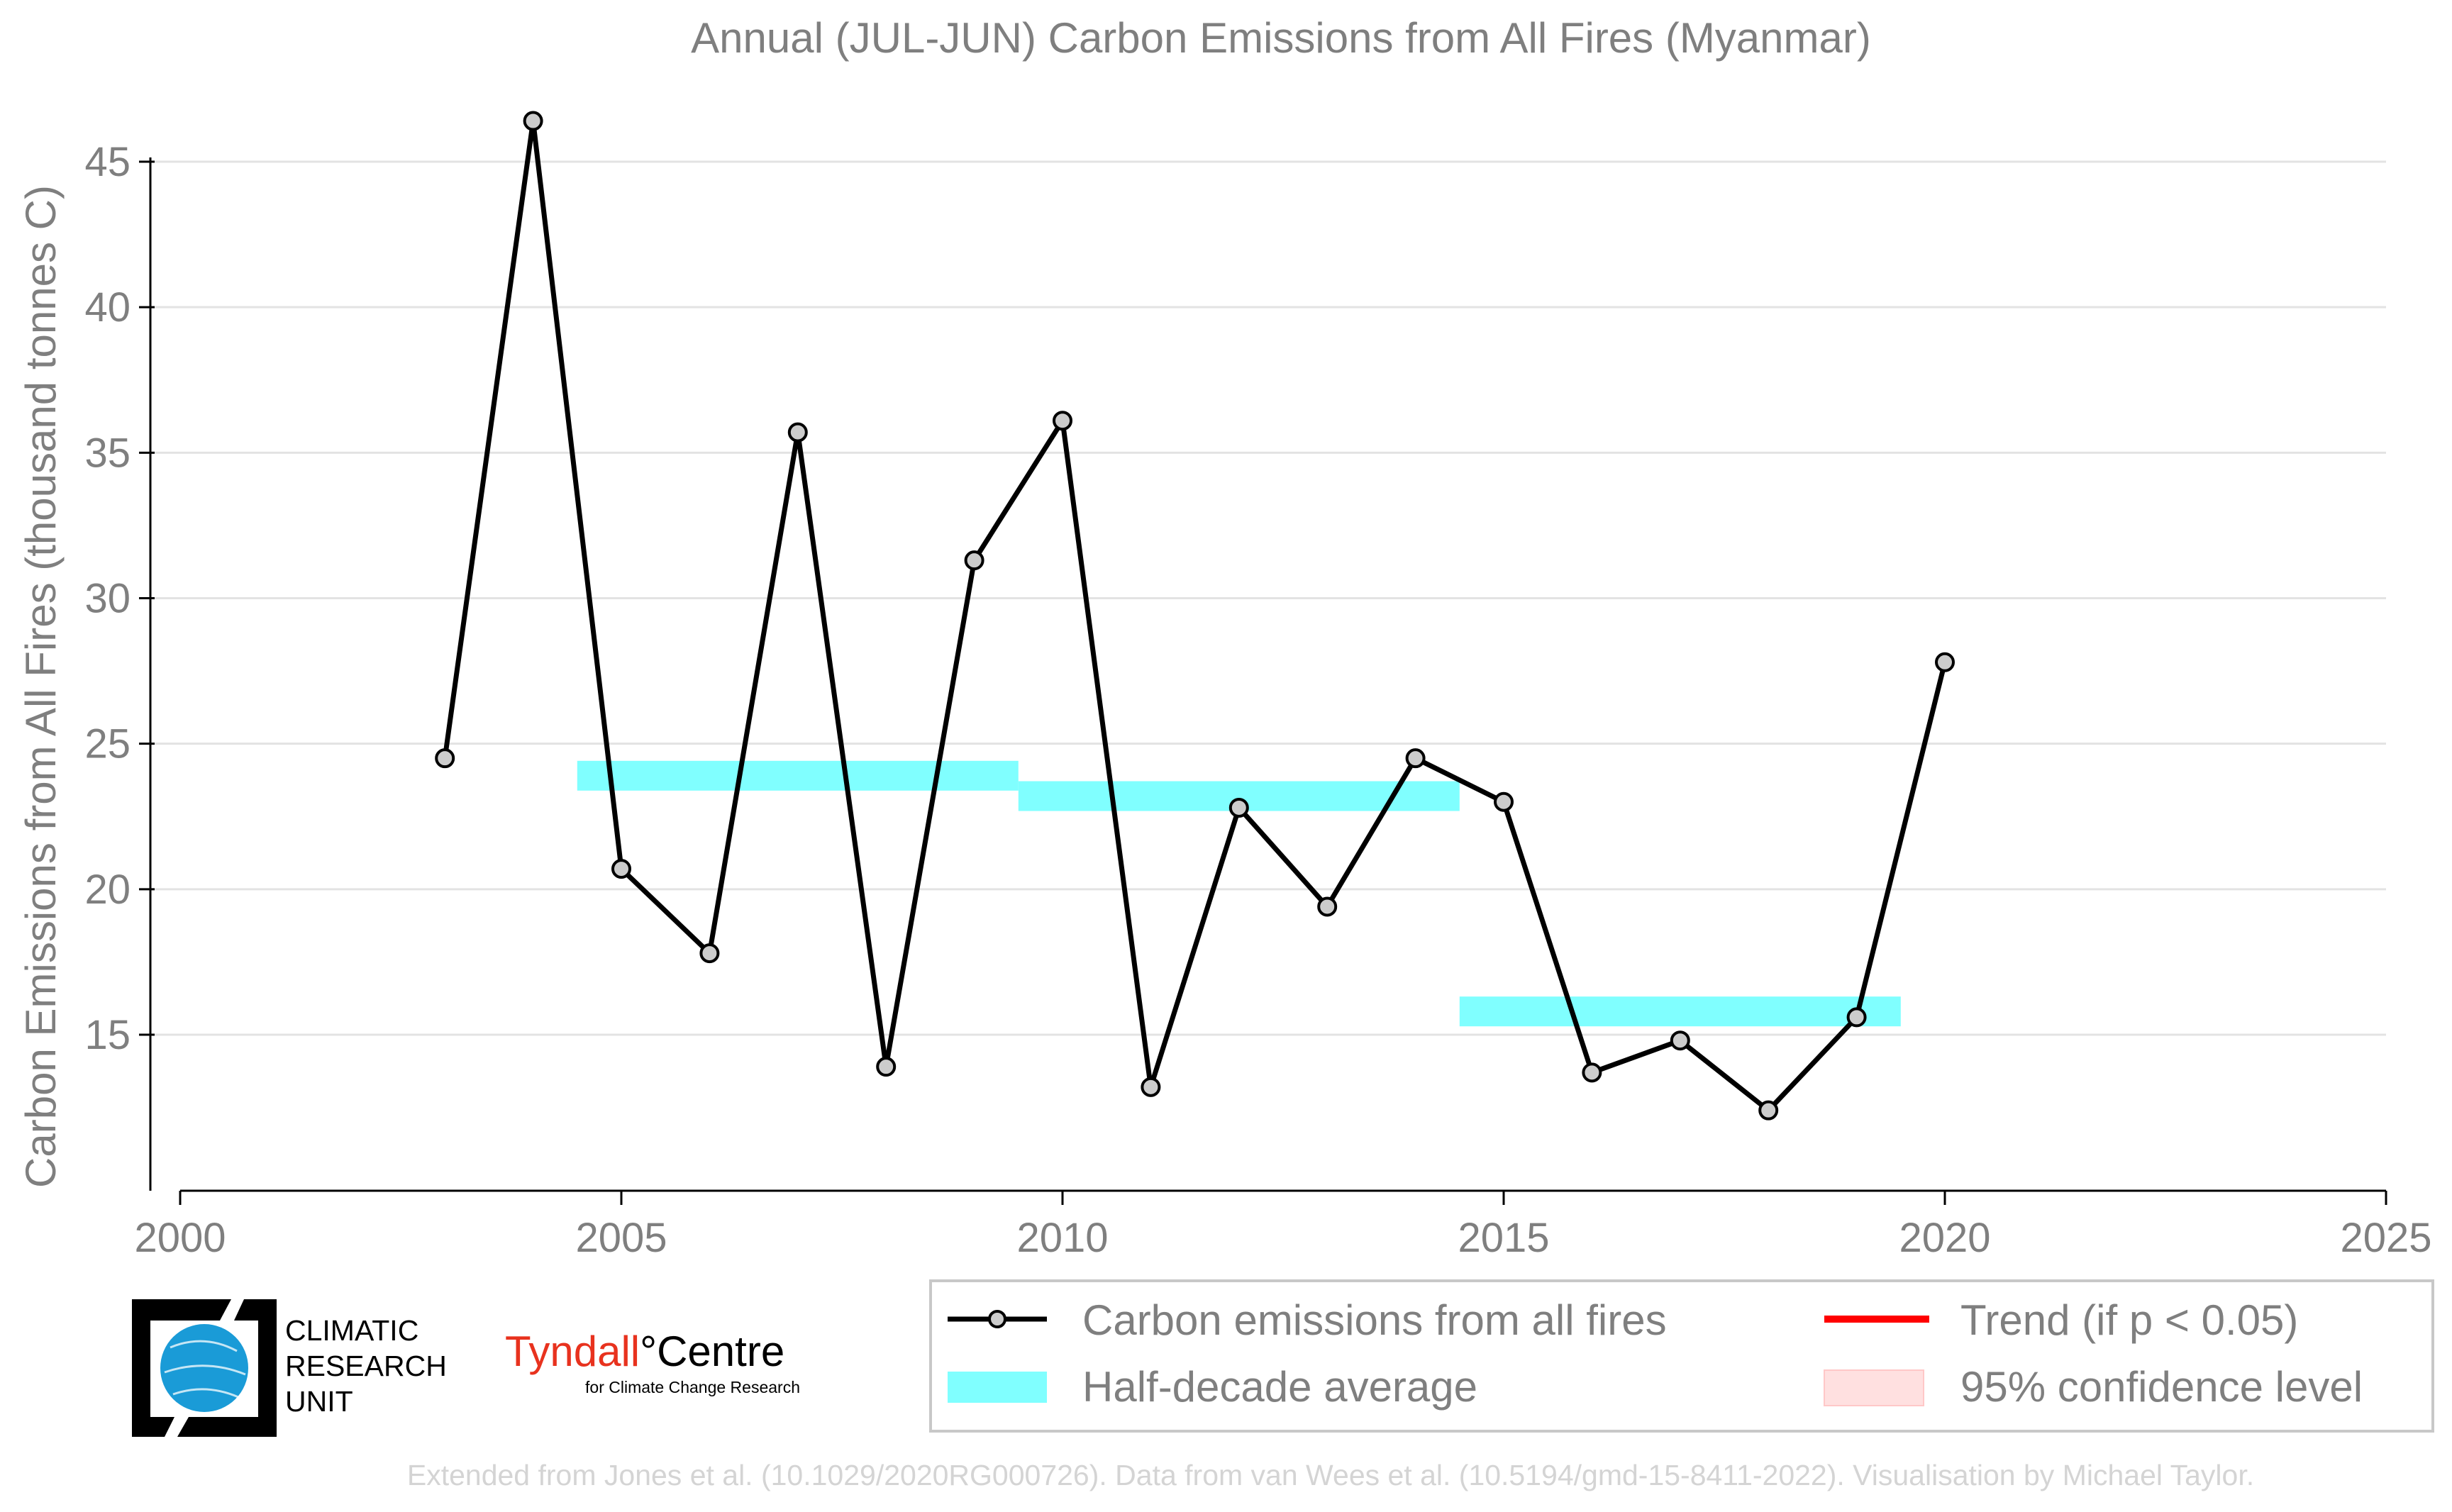 Image resolution: width=2452 pixels, height=1512 pixels. I want to click on cru-text-line-3: UNIT, so click(319, 1401).